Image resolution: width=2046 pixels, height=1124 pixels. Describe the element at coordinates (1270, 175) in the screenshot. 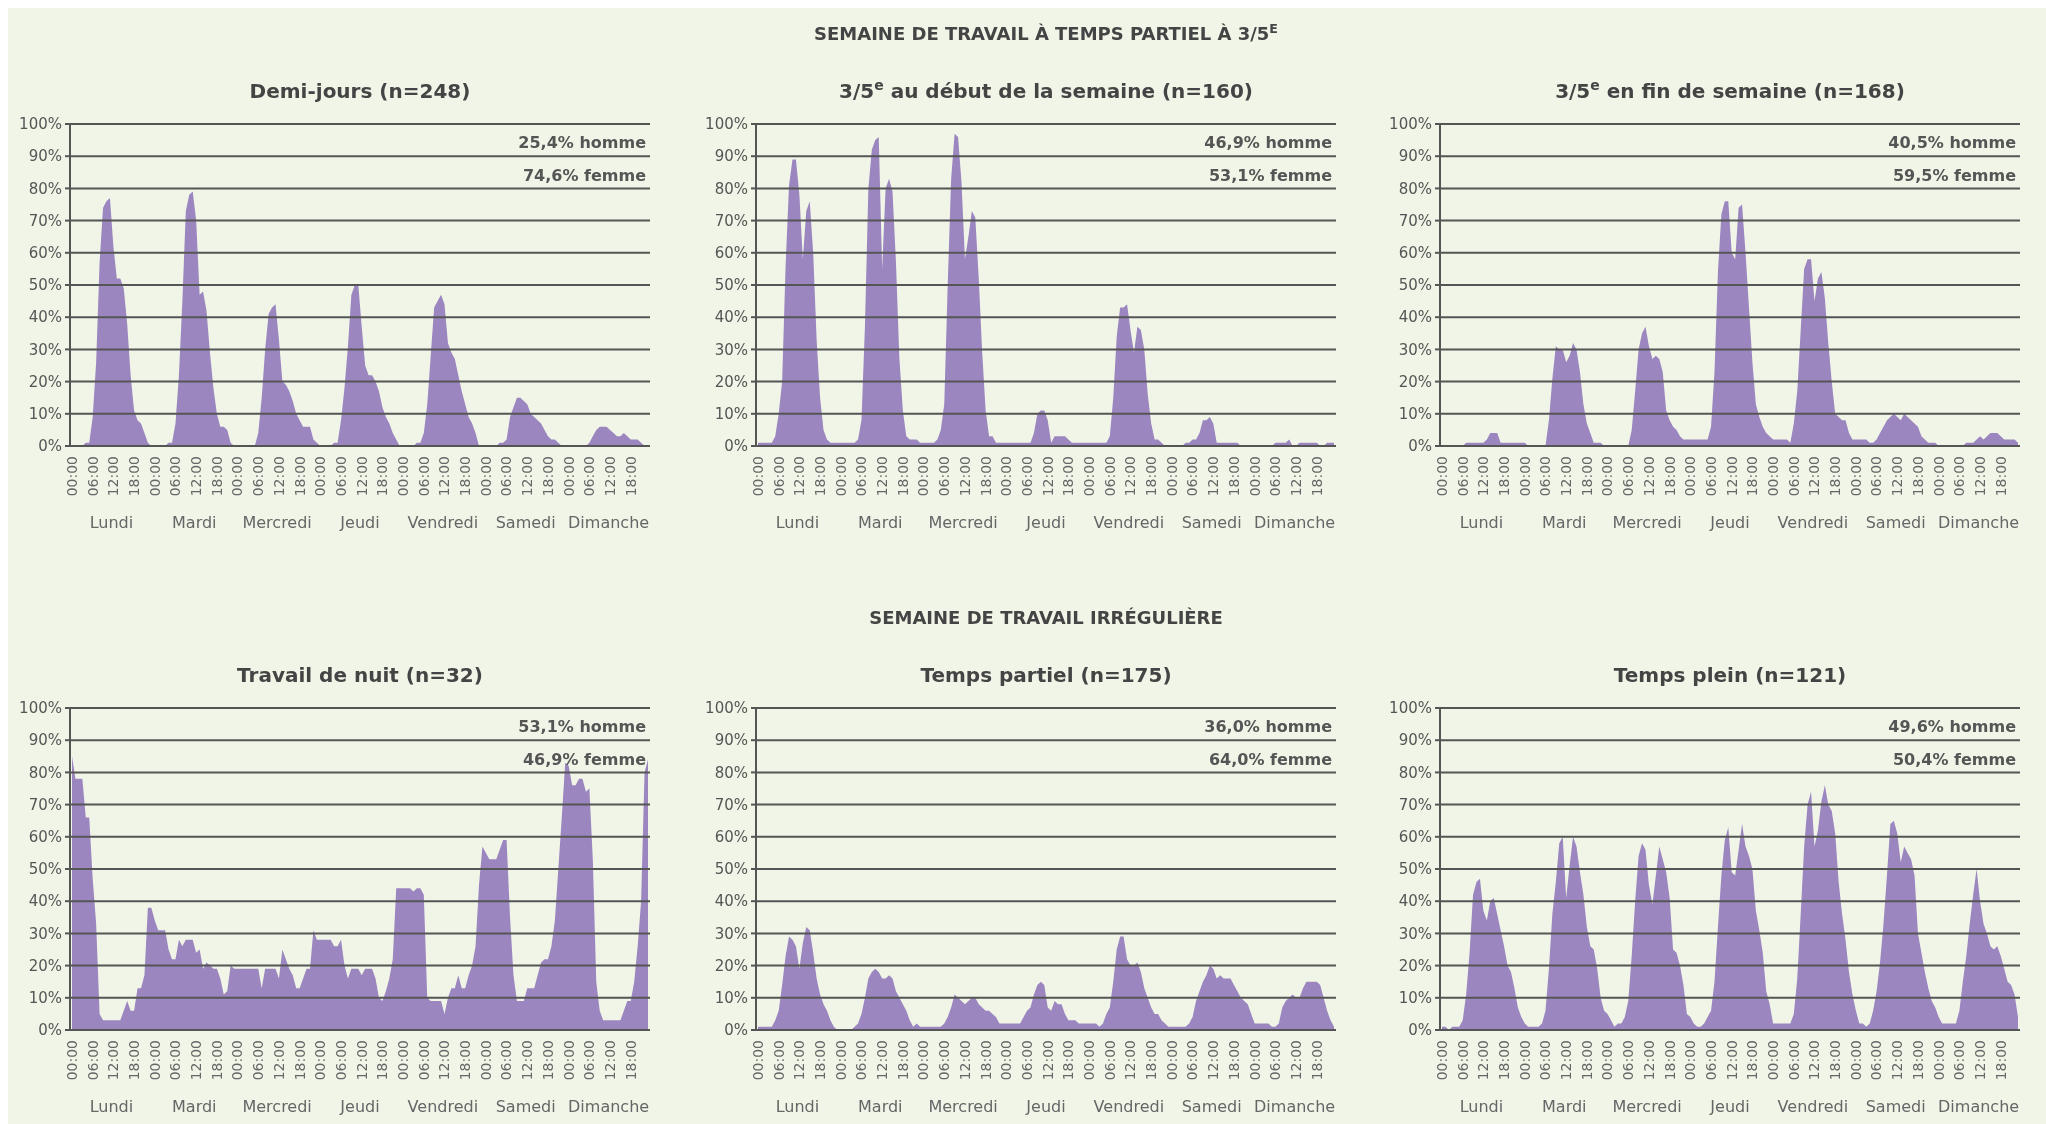

I see `annotation: 53,1% femme` at that location.